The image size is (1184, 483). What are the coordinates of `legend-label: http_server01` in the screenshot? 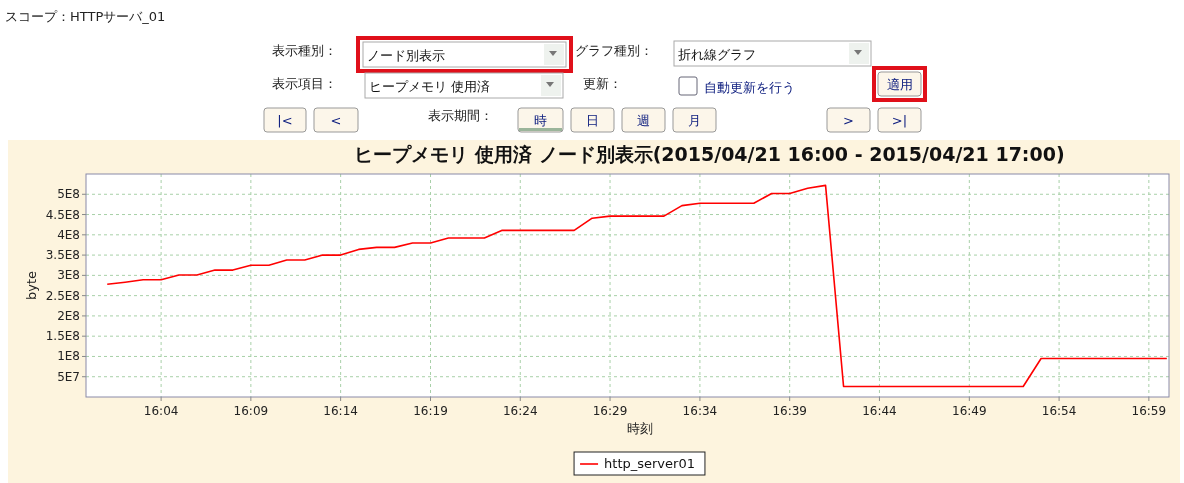 It's located at (649, 463).